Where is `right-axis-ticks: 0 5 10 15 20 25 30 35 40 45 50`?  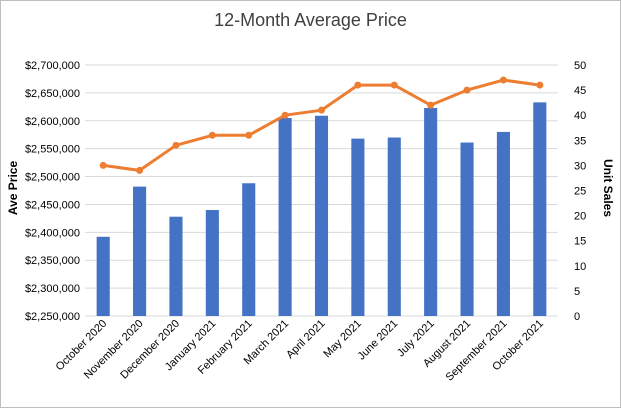
right-axis-ticks: 0 5 10 15 20 25 30 35 40 45 50 is located at coordinates (580, 191).